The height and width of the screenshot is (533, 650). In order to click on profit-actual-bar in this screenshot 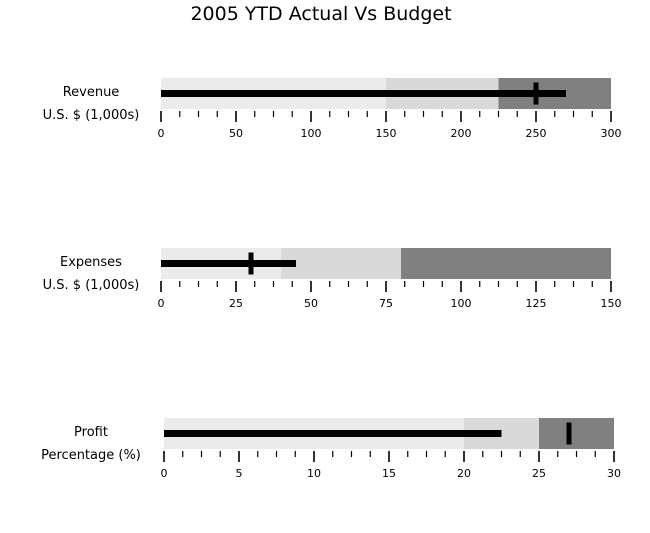, I will do `click(333, 433)`.